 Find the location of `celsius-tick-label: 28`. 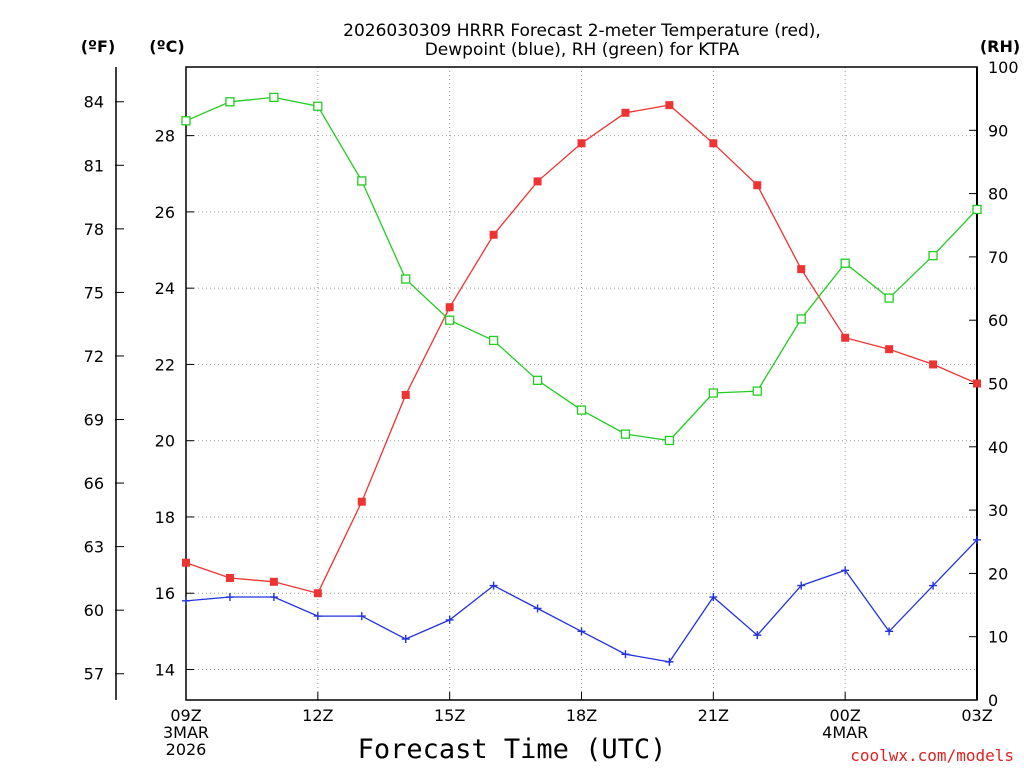

celsius-tick-label: 28 is located at coordinates (165, 136).